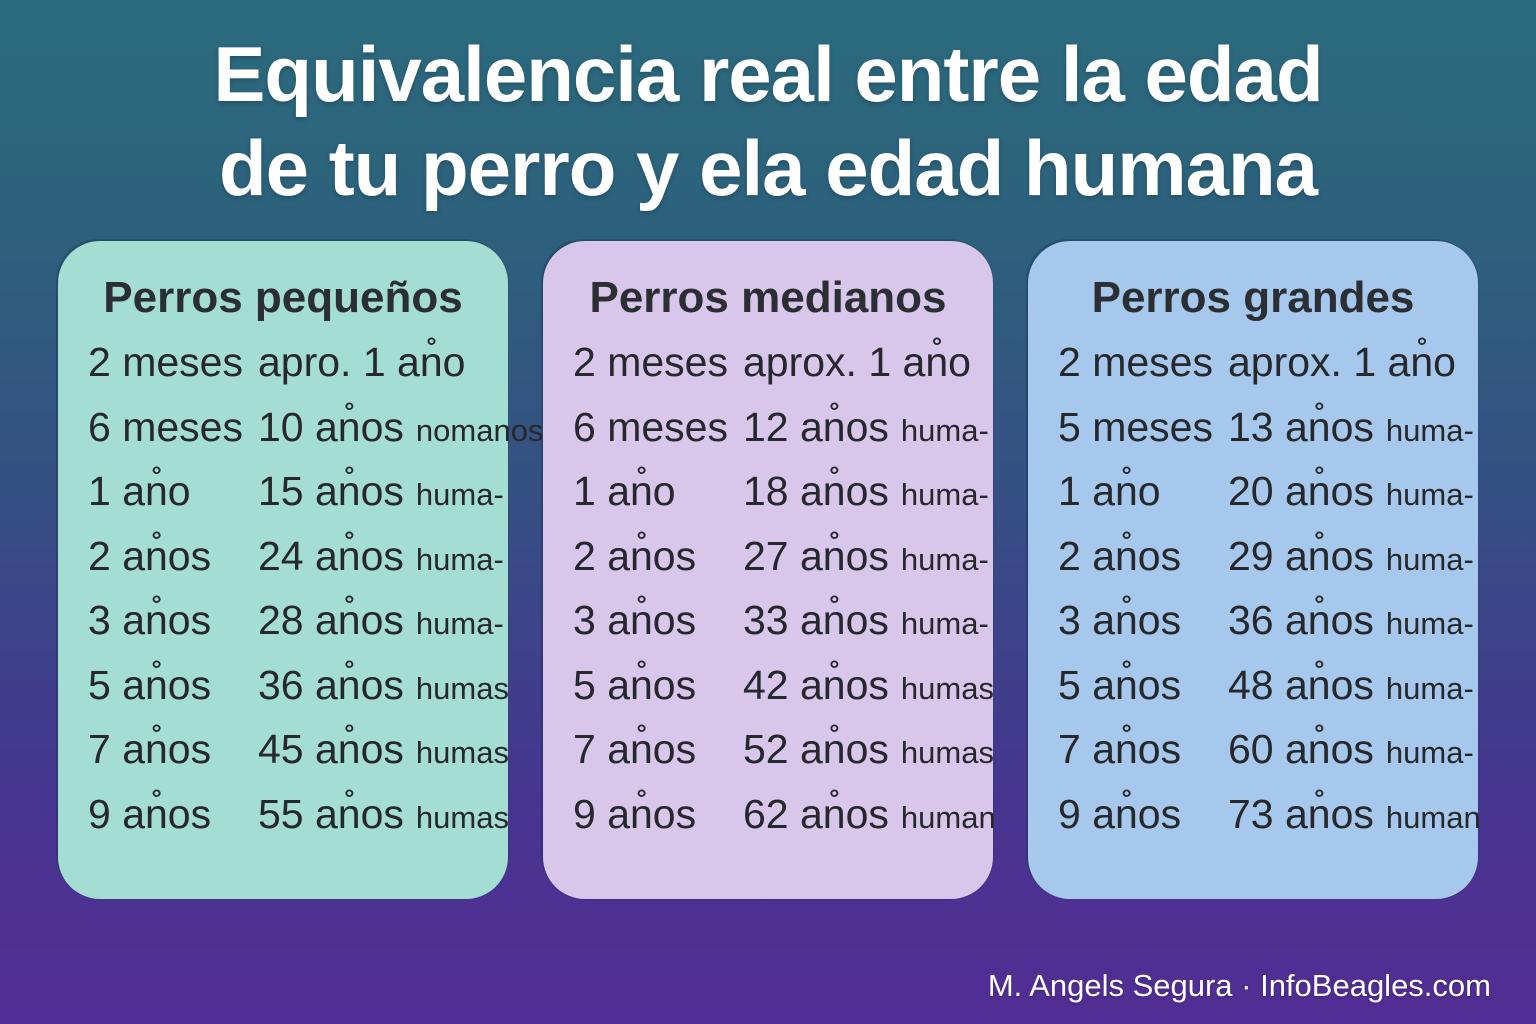 The width and height of the screenshot is (1536, 1024). Describe the element at coordinates (866, 427) in the screenshot. I see `human-age-value: 12 an̊os huma-` at that location.